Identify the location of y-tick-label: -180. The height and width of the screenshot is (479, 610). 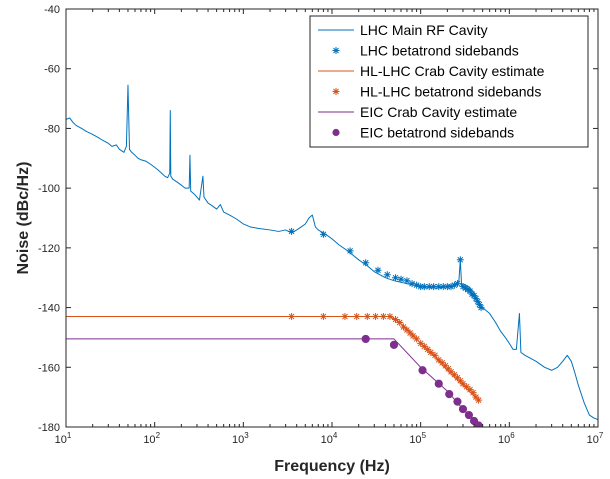
(49, 428).